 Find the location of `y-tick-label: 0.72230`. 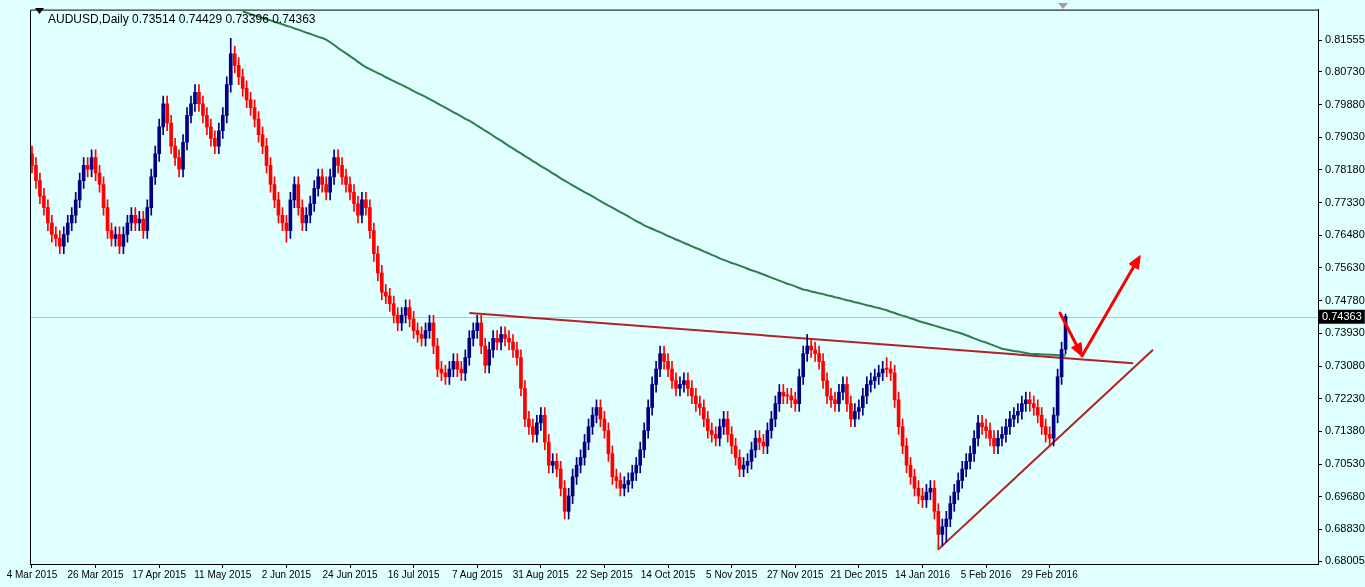

y-tick-label: 0.72230 is located at coordinates (1345, 397).